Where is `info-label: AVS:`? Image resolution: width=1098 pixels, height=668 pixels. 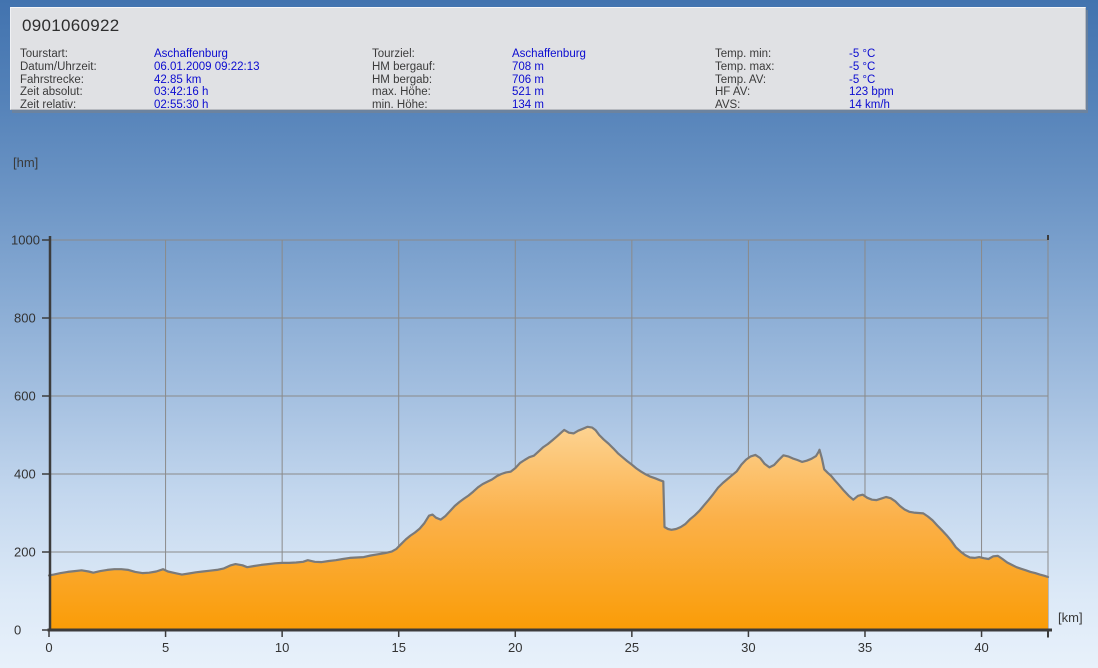 info-label: AVS: is located at coordinates (728, 105).